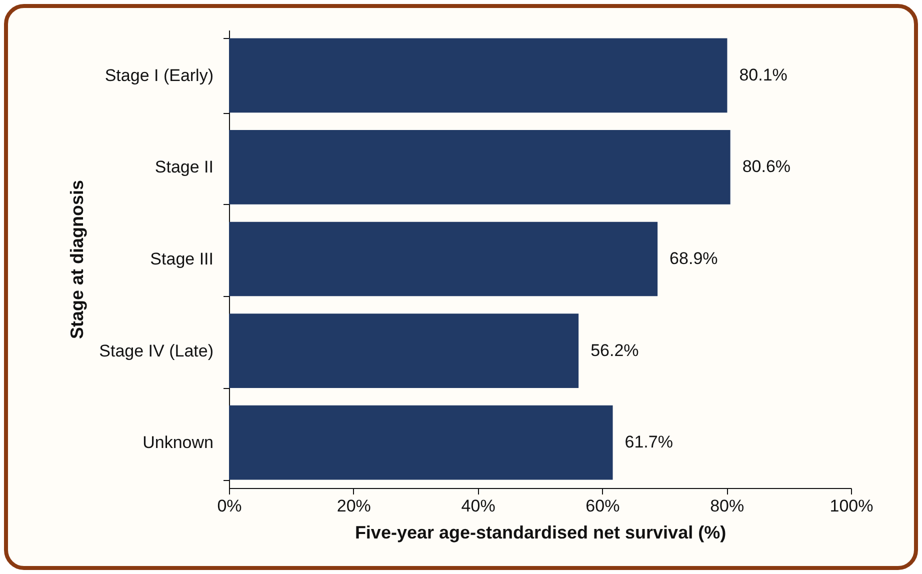 This screenshot has height=574, width=922. What do you see at coordinates (648, 442) in the screenshot?
I see `data-label: 61.7%` at bounding box center [648, 442].